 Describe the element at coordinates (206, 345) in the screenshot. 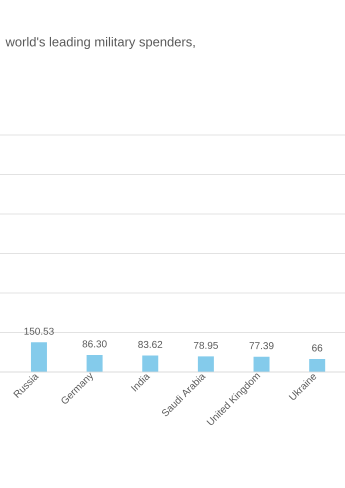

I see `data-label: 78.95` at that location.